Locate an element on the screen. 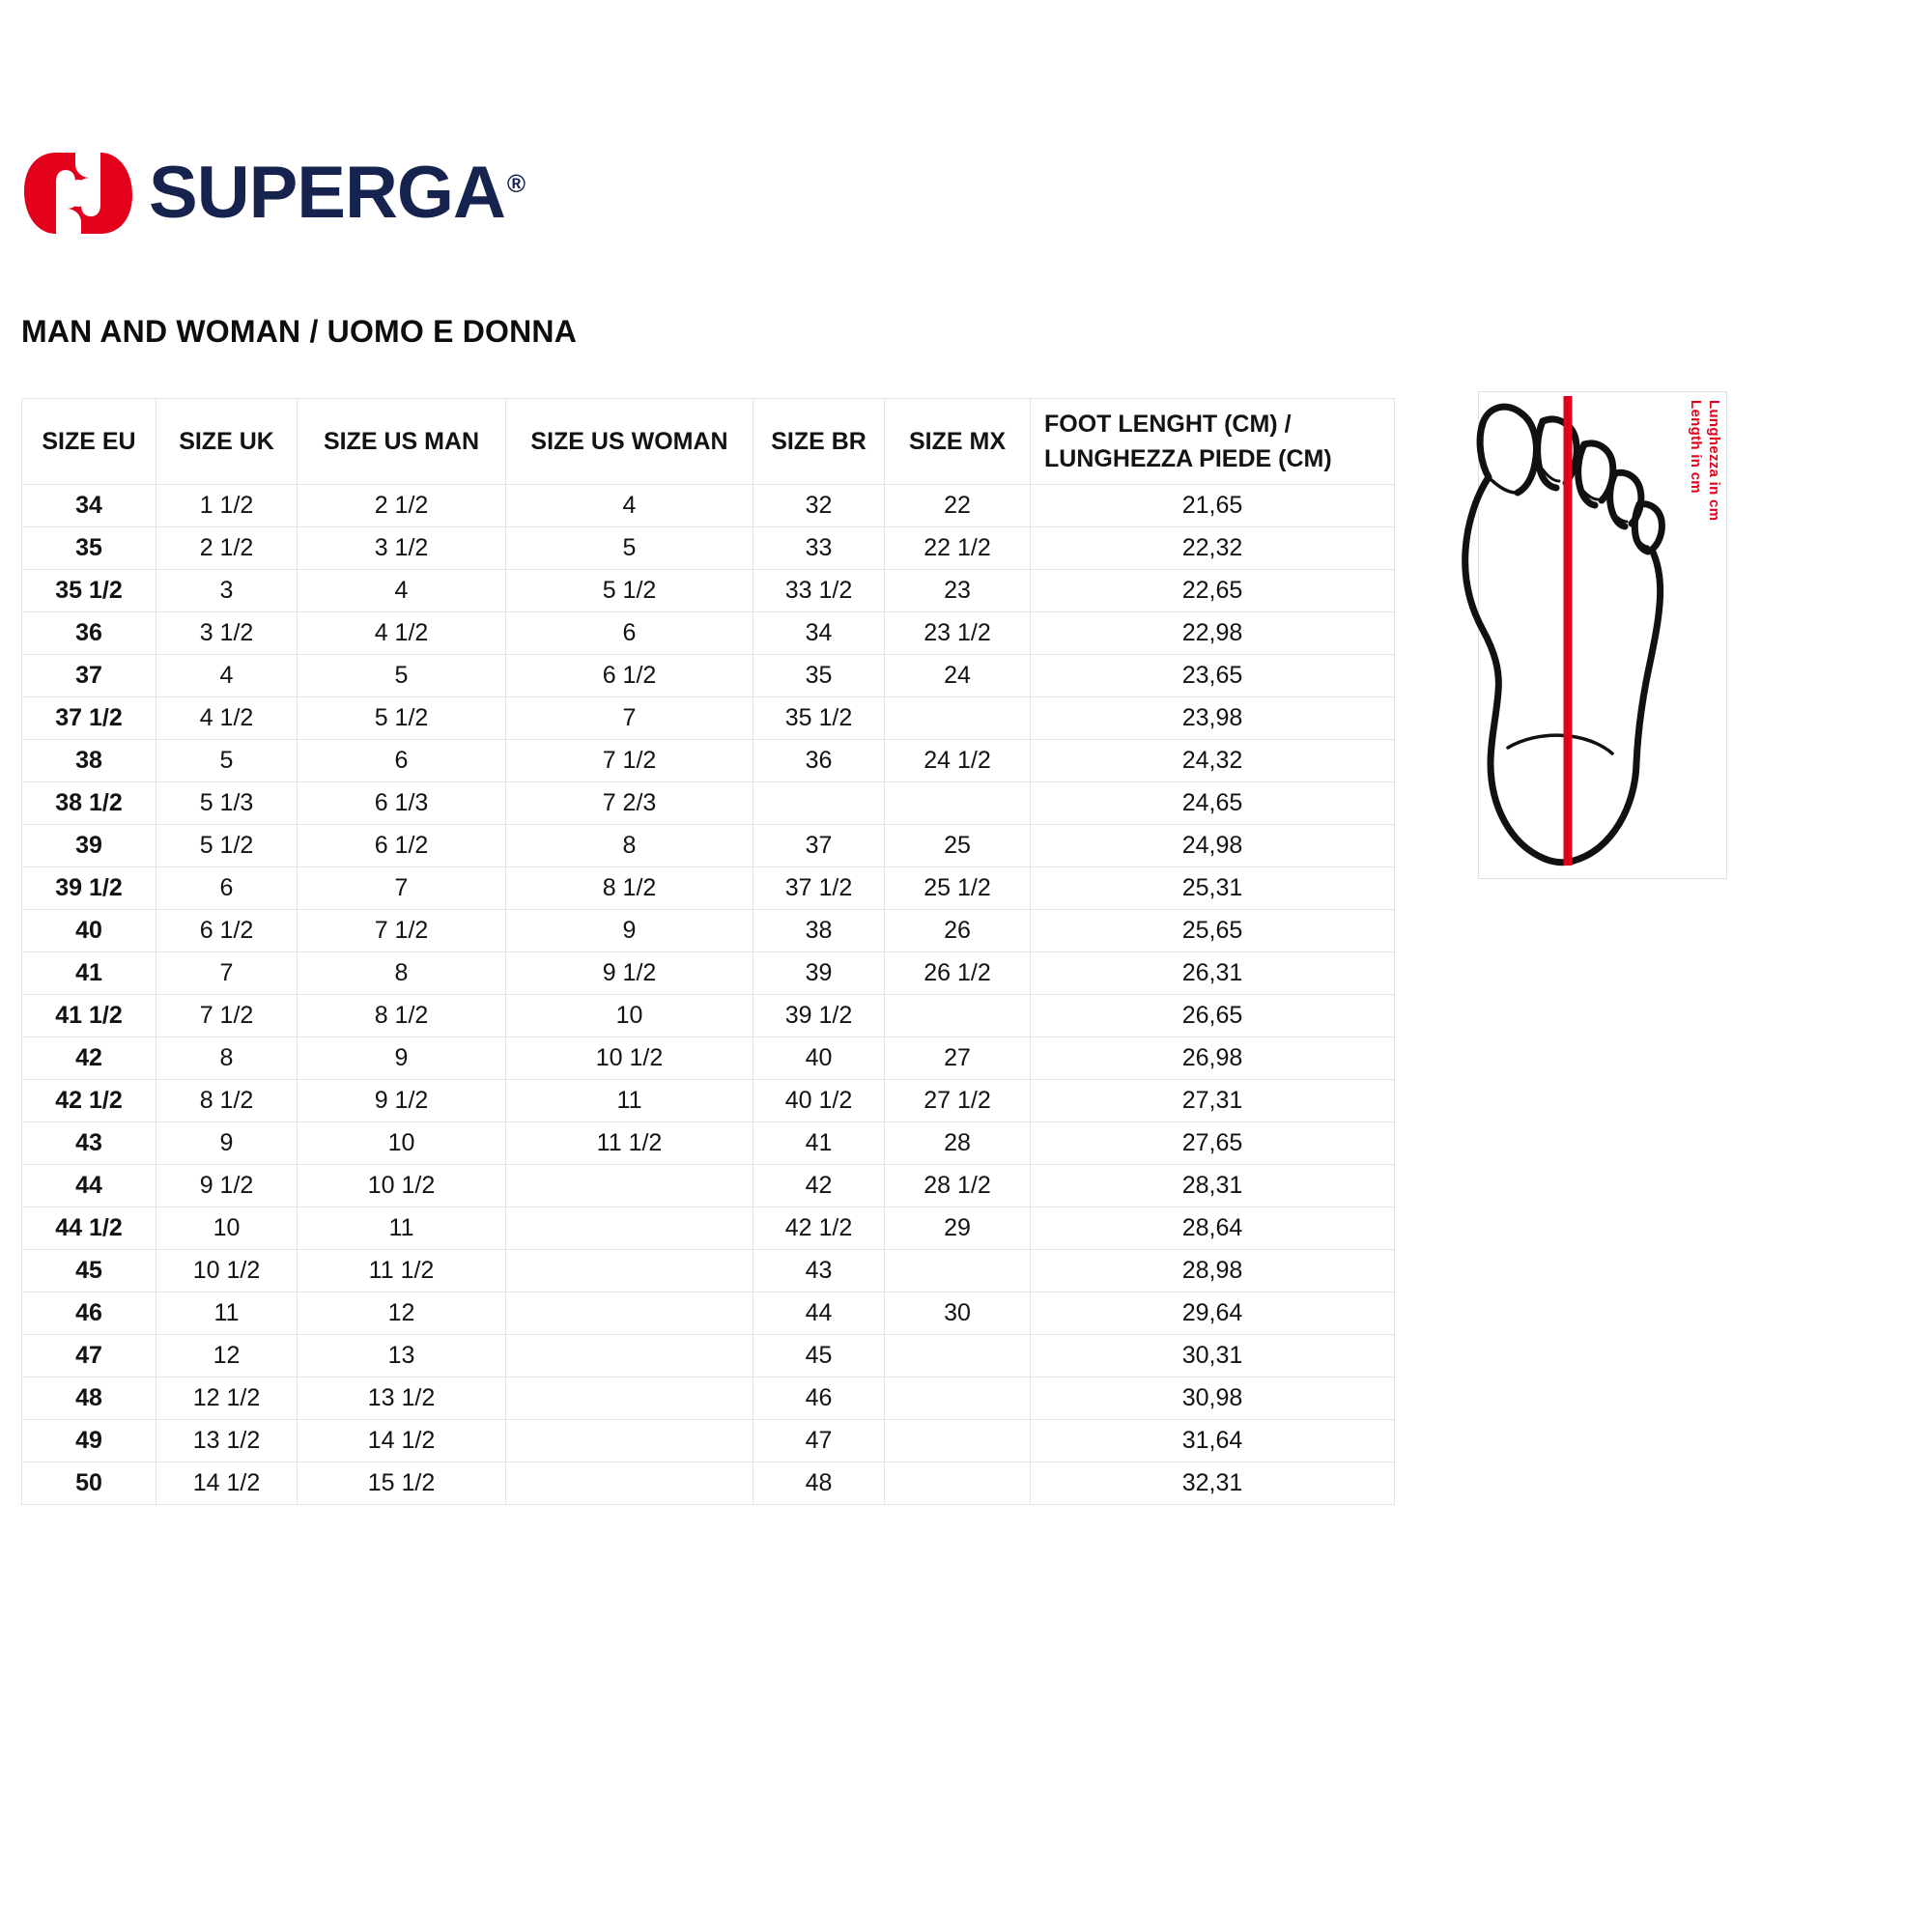 The image size is (1932, 1932). cell-size-uk: 12 is located at coordinates (227, 1356).